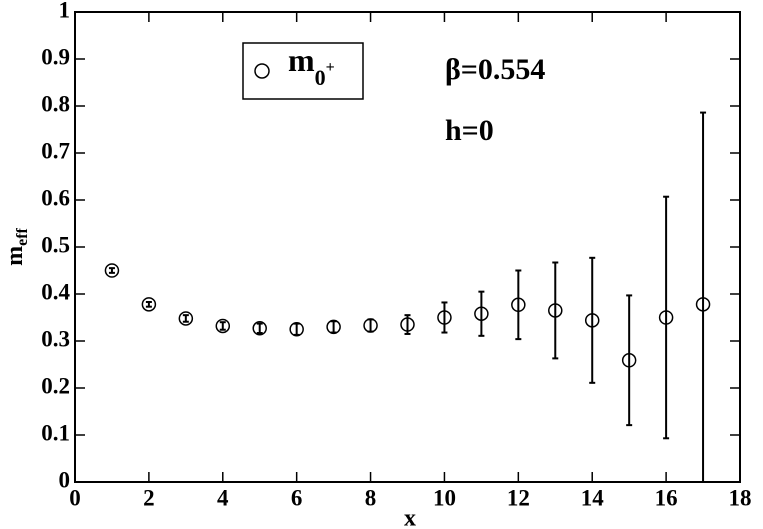 This screenshot has width=763, height=529. Describe the element at coordinates (75, 497) in the screenshot. I see `x-tick-label: 0` at that location.